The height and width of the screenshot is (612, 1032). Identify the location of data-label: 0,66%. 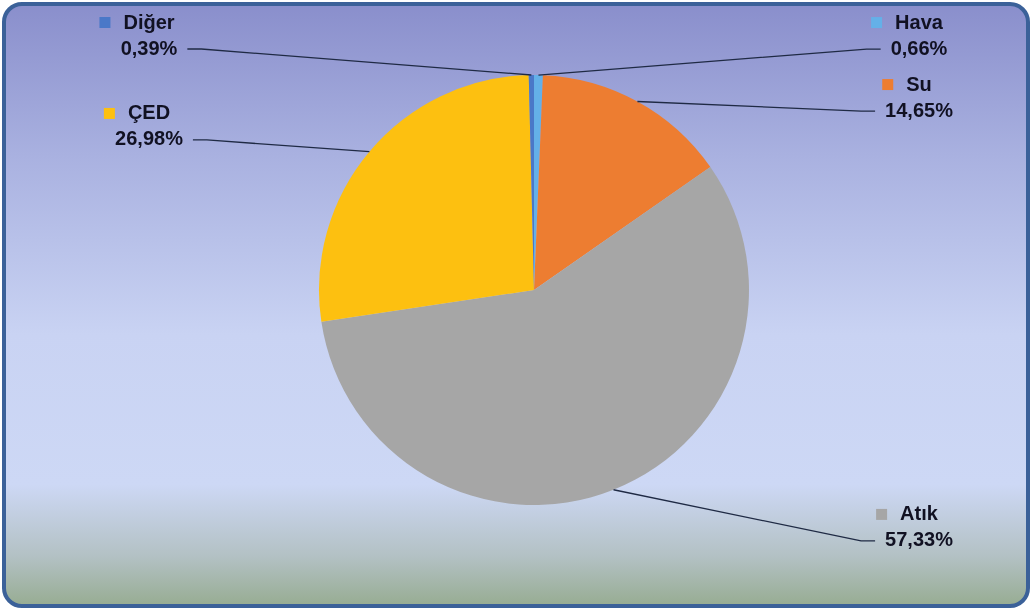
(919, 47).